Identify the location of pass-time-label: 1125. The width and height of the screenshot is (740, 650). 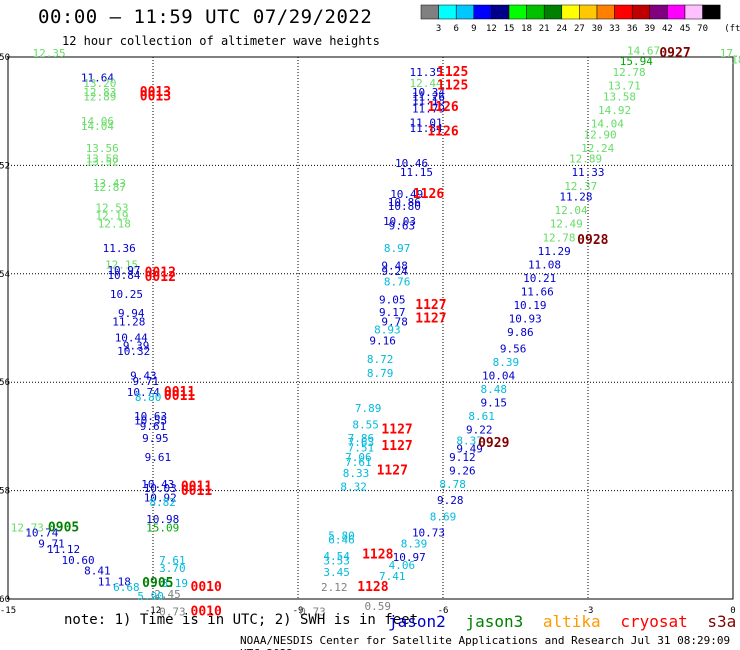
(452, 72).